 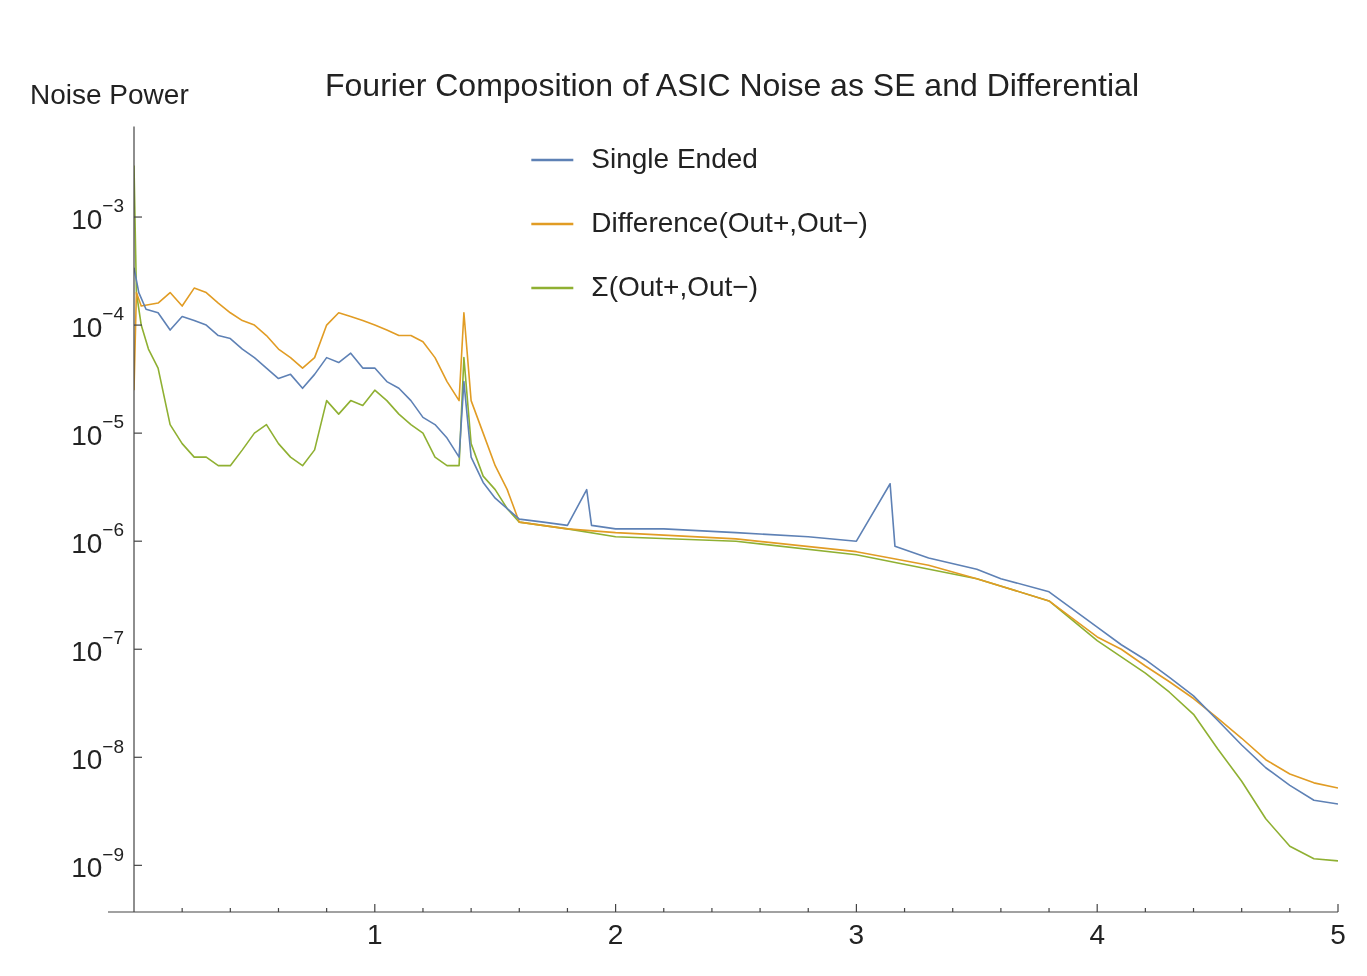 What do you see at coordinates (1097, 934) in the screenshot?
I see `x-tick-label: 4` at bounding box center [1097, 934].